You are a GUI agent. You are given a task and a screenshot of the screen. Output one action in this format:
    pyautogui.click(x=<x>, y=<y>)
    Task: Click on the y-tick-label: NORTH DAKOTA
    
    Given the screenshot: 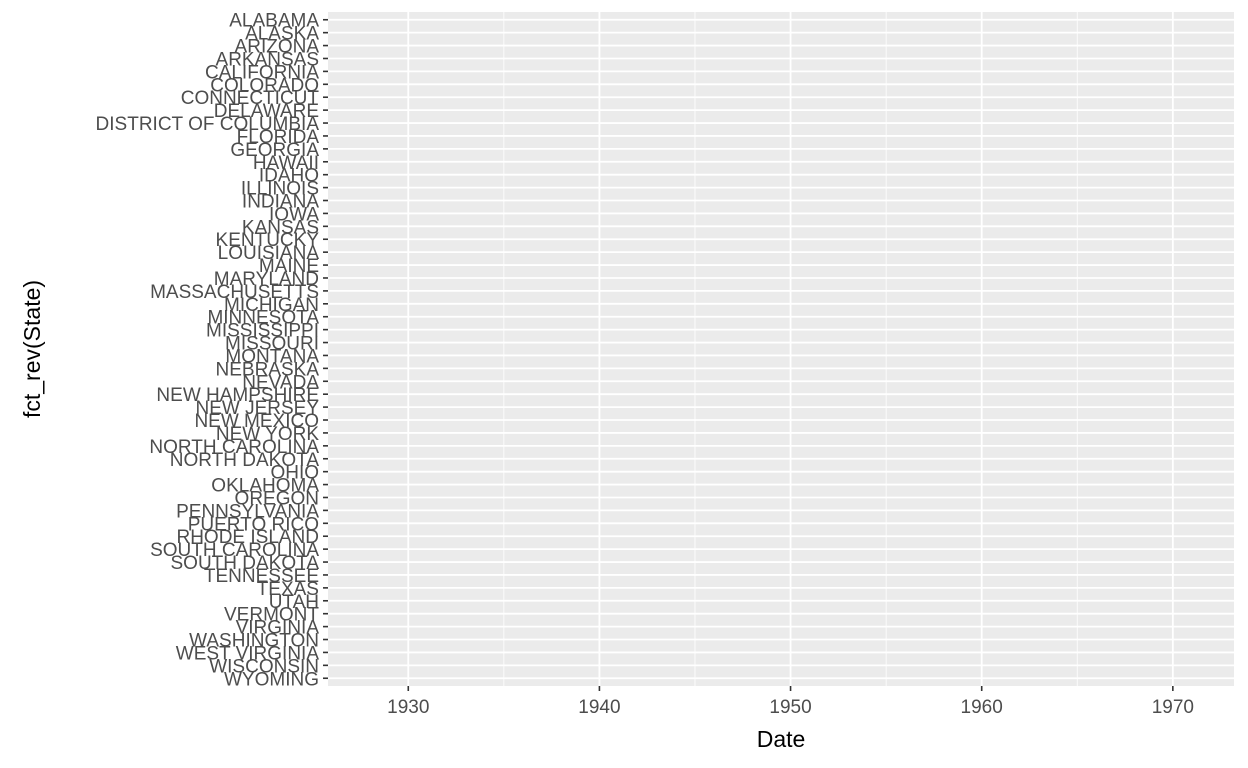 What is the action you would take?
    pyautogui.click(x=245, y=460)
    